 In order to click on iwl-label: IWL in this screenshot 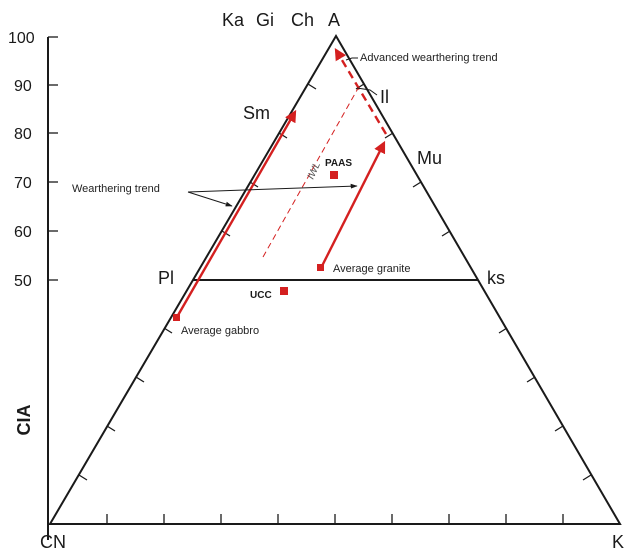, I will do `click(314, 171)`.